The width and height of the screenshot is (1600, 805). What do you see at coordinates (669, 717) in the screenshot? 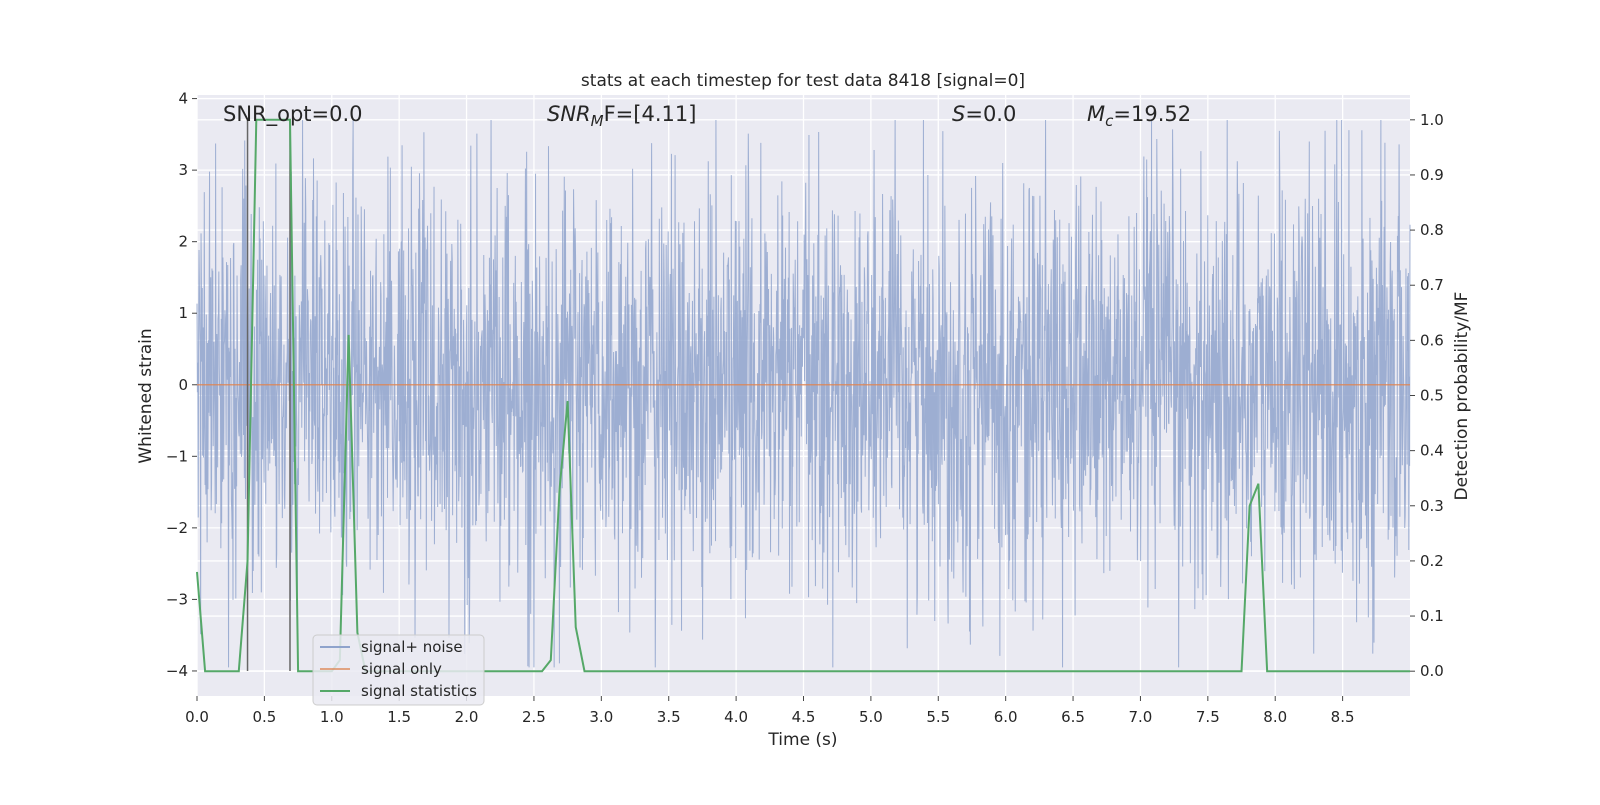
I see `x-tick-label: 3.5` at bounding box center [669, 717].